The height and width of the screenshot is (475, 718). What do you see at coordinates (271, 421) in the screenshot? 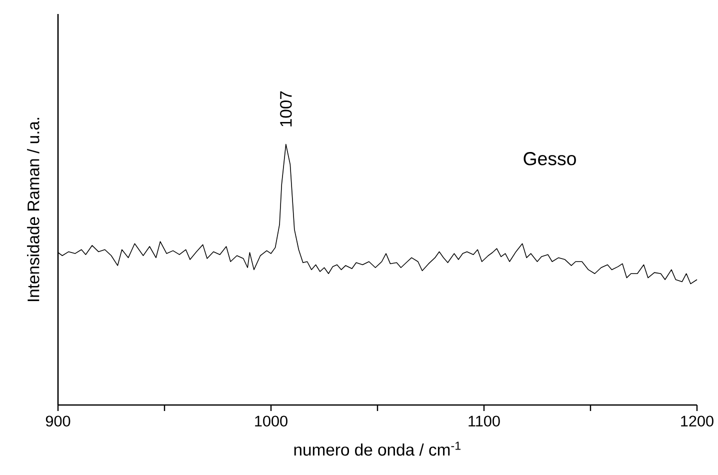
I see `x-tick-label: 1000` at bounding box center [271, 421].